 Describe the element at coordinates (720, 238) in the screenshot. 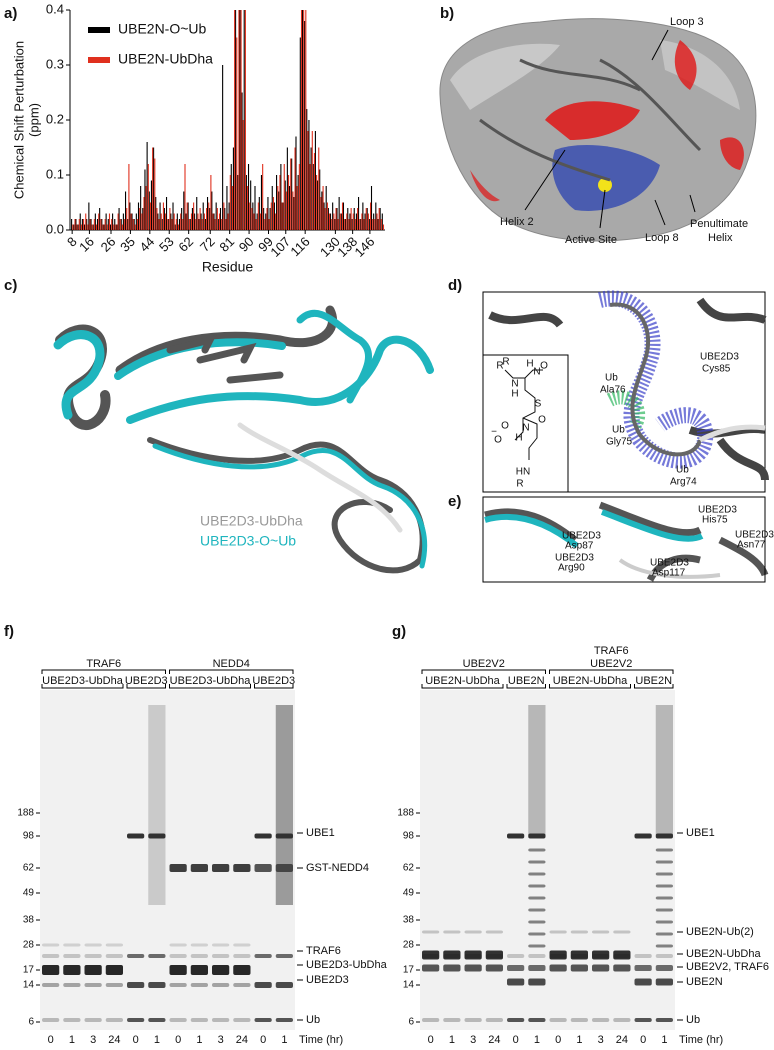

I see `label: Helix` at that location.